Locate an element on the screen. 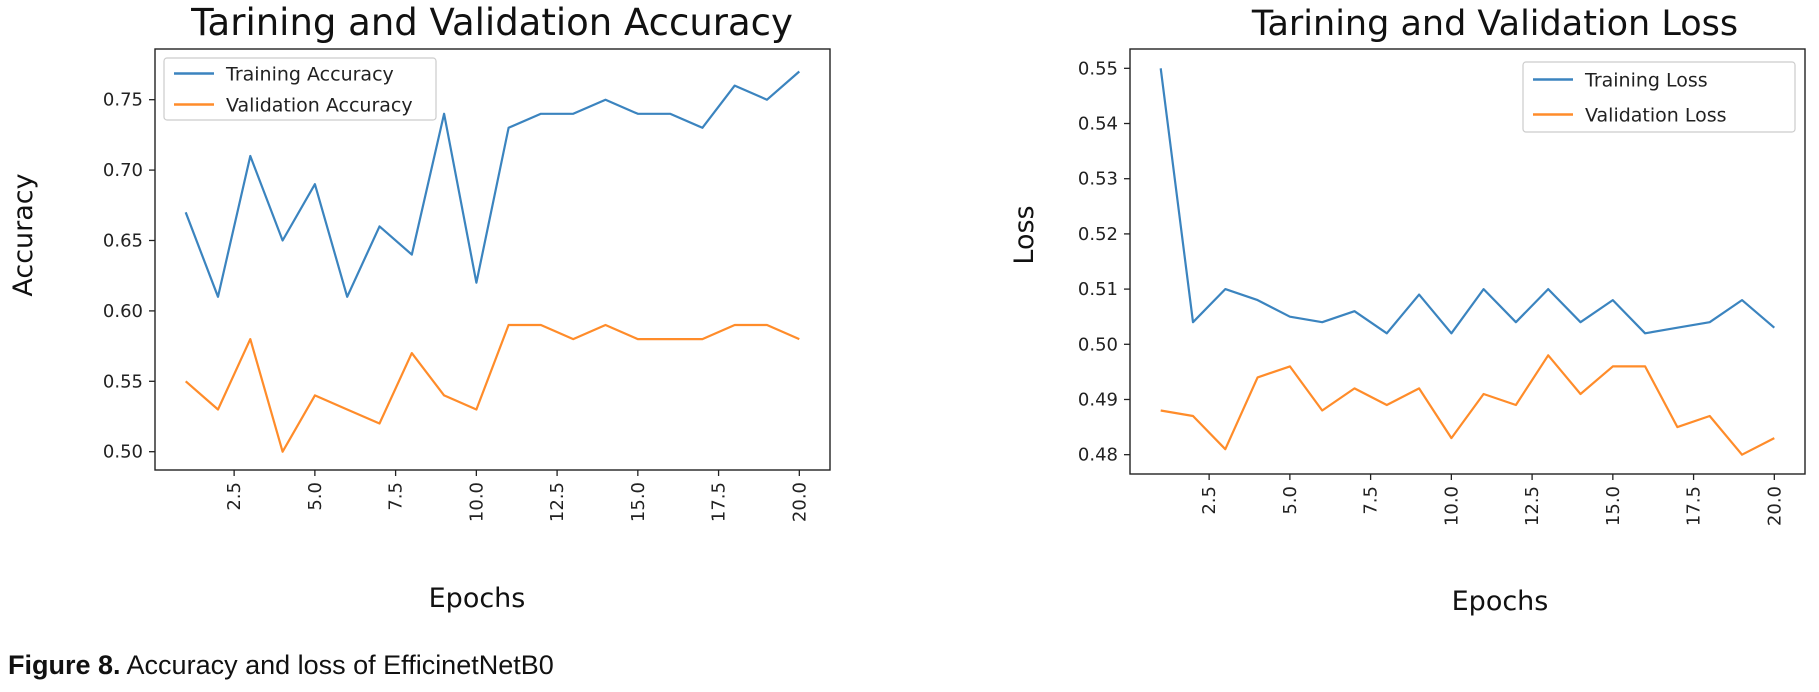  y-tick-label: 0.60 is located at coordinates (123, 311).